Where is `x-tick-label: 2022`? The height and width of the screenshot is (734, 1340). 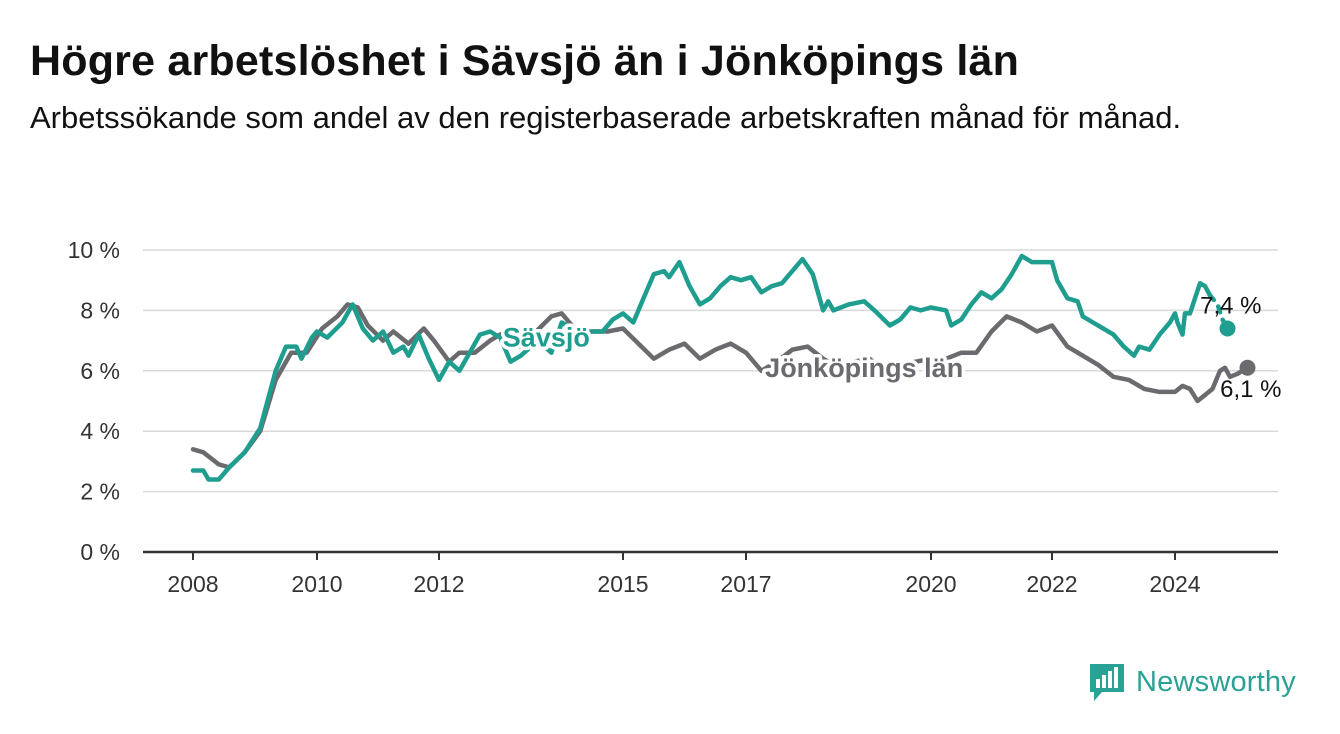
x-tick-label: 2022 is located at coordinates (1051, 584).